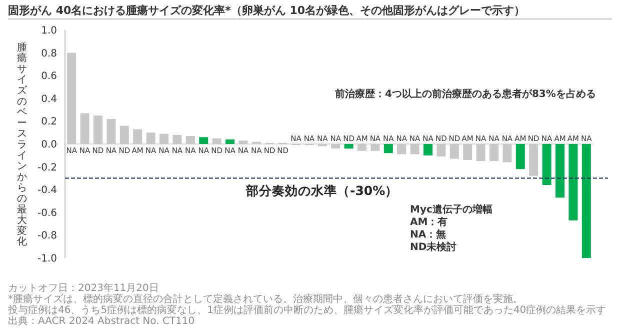  Describe the element at coordinates (266, 299) in the screenshot. I see `text: *腫瘍サイズは、標的病変の直径の合計として定義されている。治療期間中、個々の患者さんにおいて評価を実施。` at that location.